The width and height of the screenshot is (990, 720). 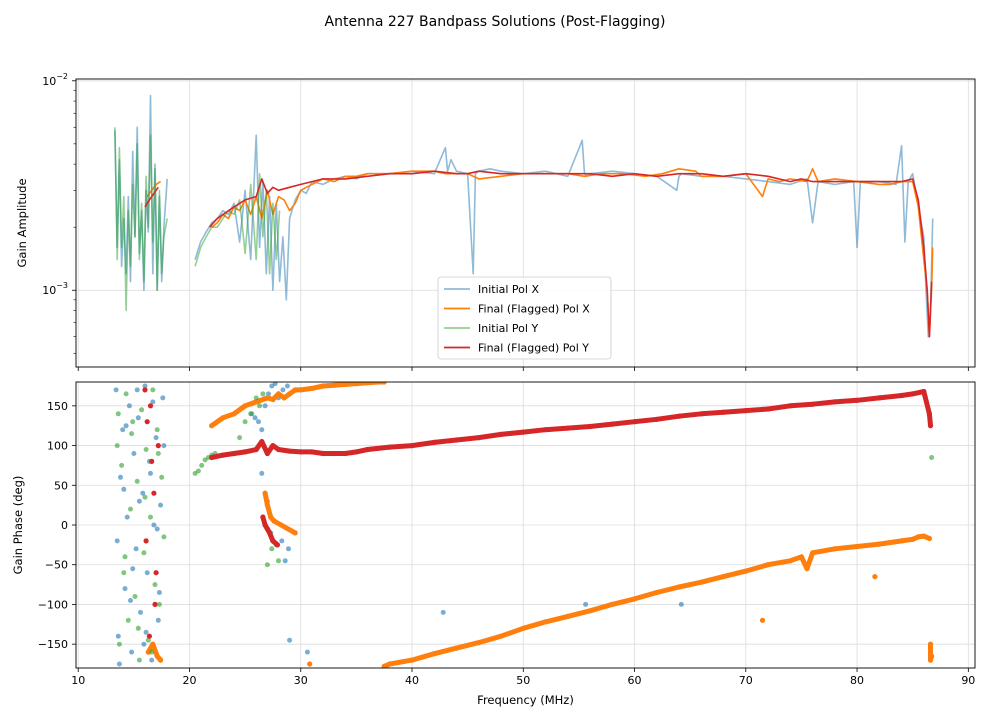 I want to click on x-tick-label: 40, so click(x=412, y=680).